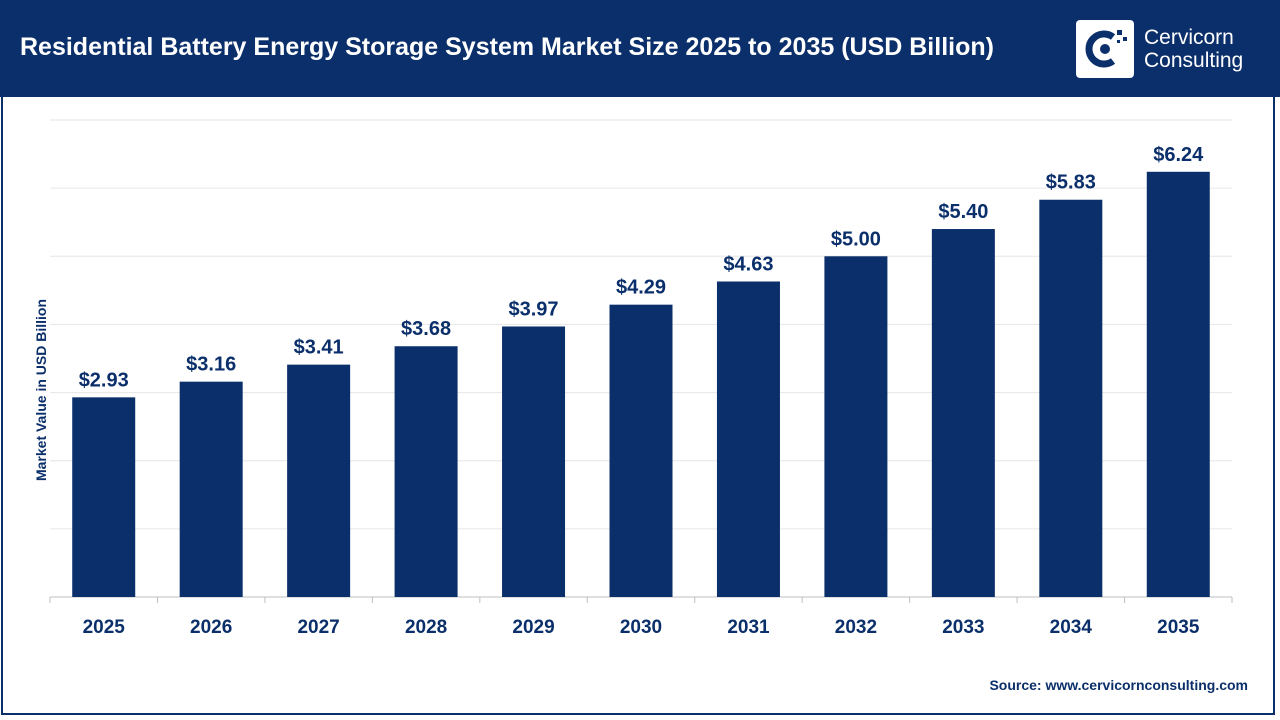 Image resolution: width=1280 pixels, height=720 pixels. Describe the element at coordinates (104, 627) in the screenshot. I see `x-tick-label: 2025` at that location.